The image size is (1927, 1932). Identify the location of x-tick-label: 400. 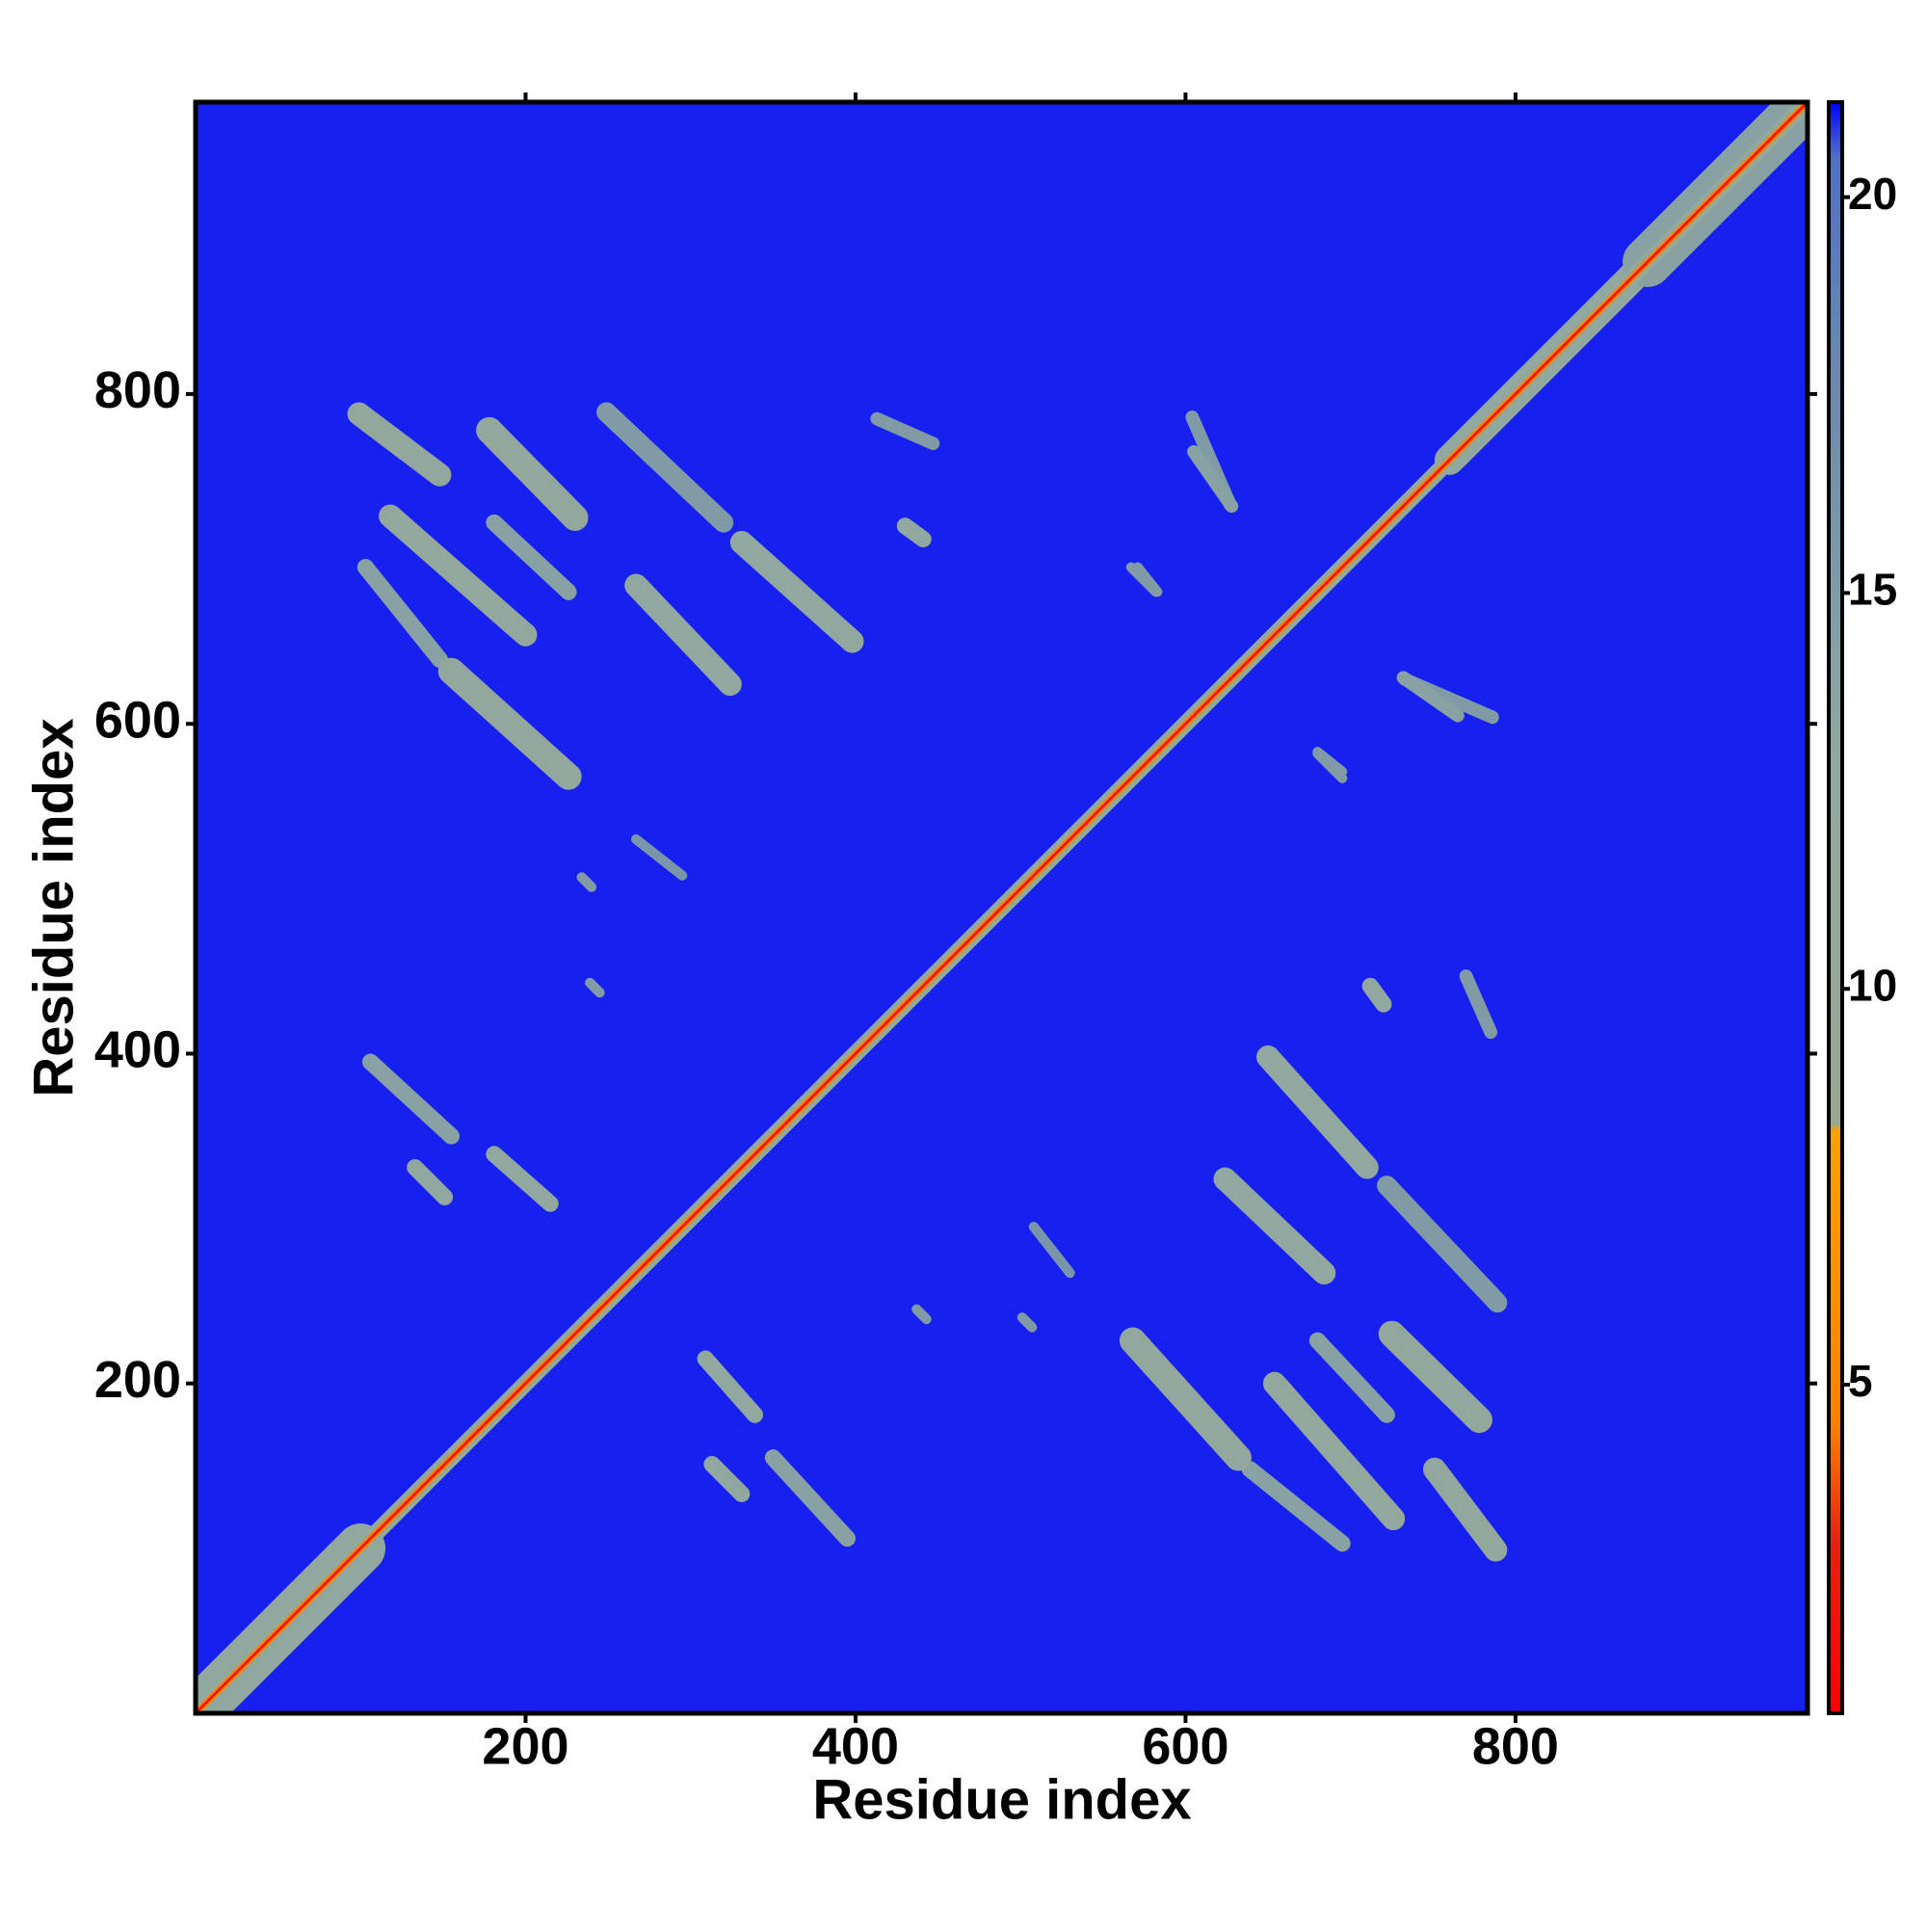
(856, 1746).